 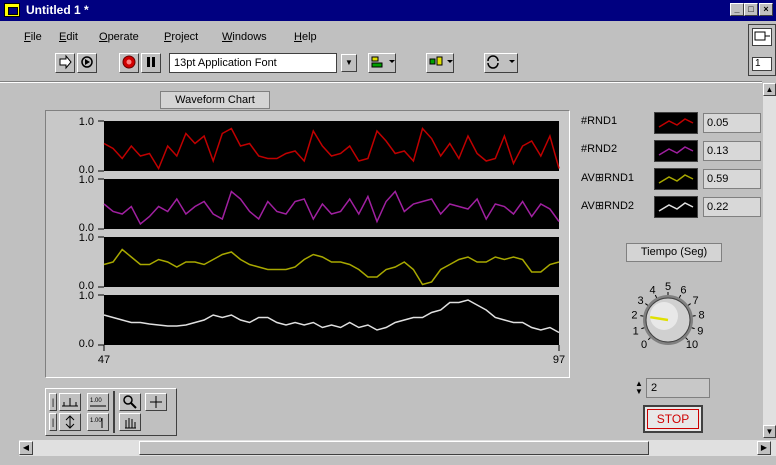 What do you see at coordinates (692, 345) in the screenshot?
I see `knob-tick-label: 10` at bounding box center [692, 345].